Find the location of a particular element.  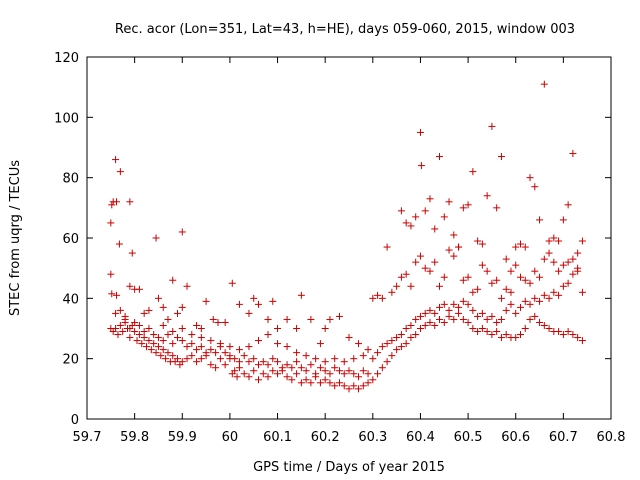

y-tick-label: 60 is located at coordinates (70, 239).